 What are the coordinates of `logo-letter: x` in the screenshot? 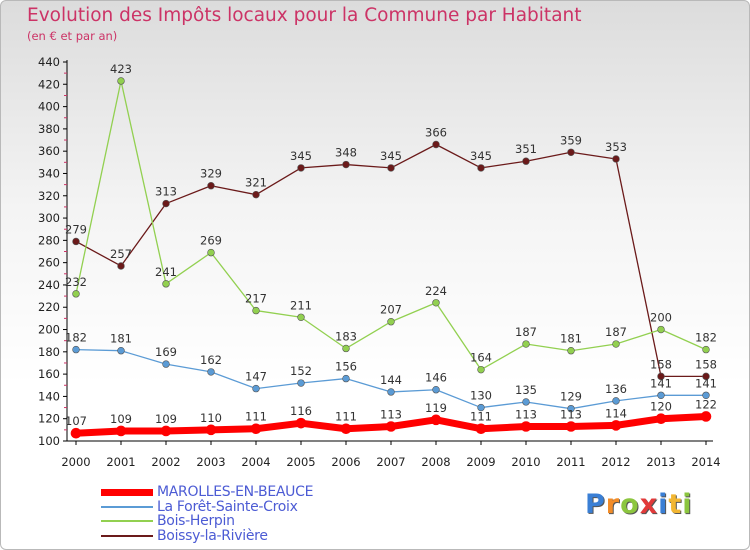 It's located at (649, 504).